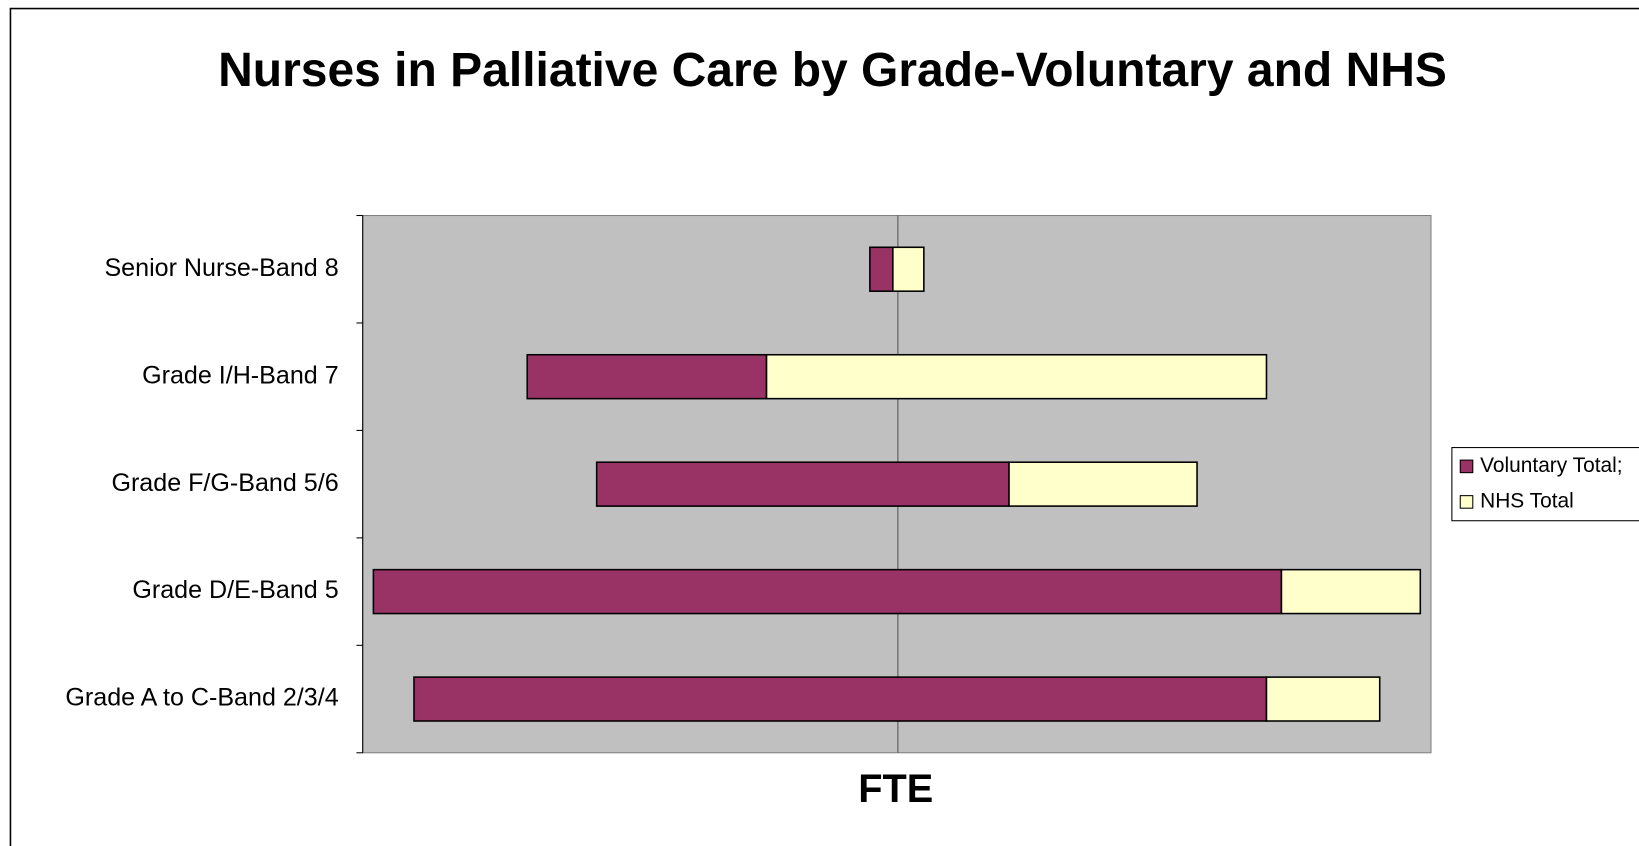  I want to click on legend-label: NHS Total, so click(1527, 500).